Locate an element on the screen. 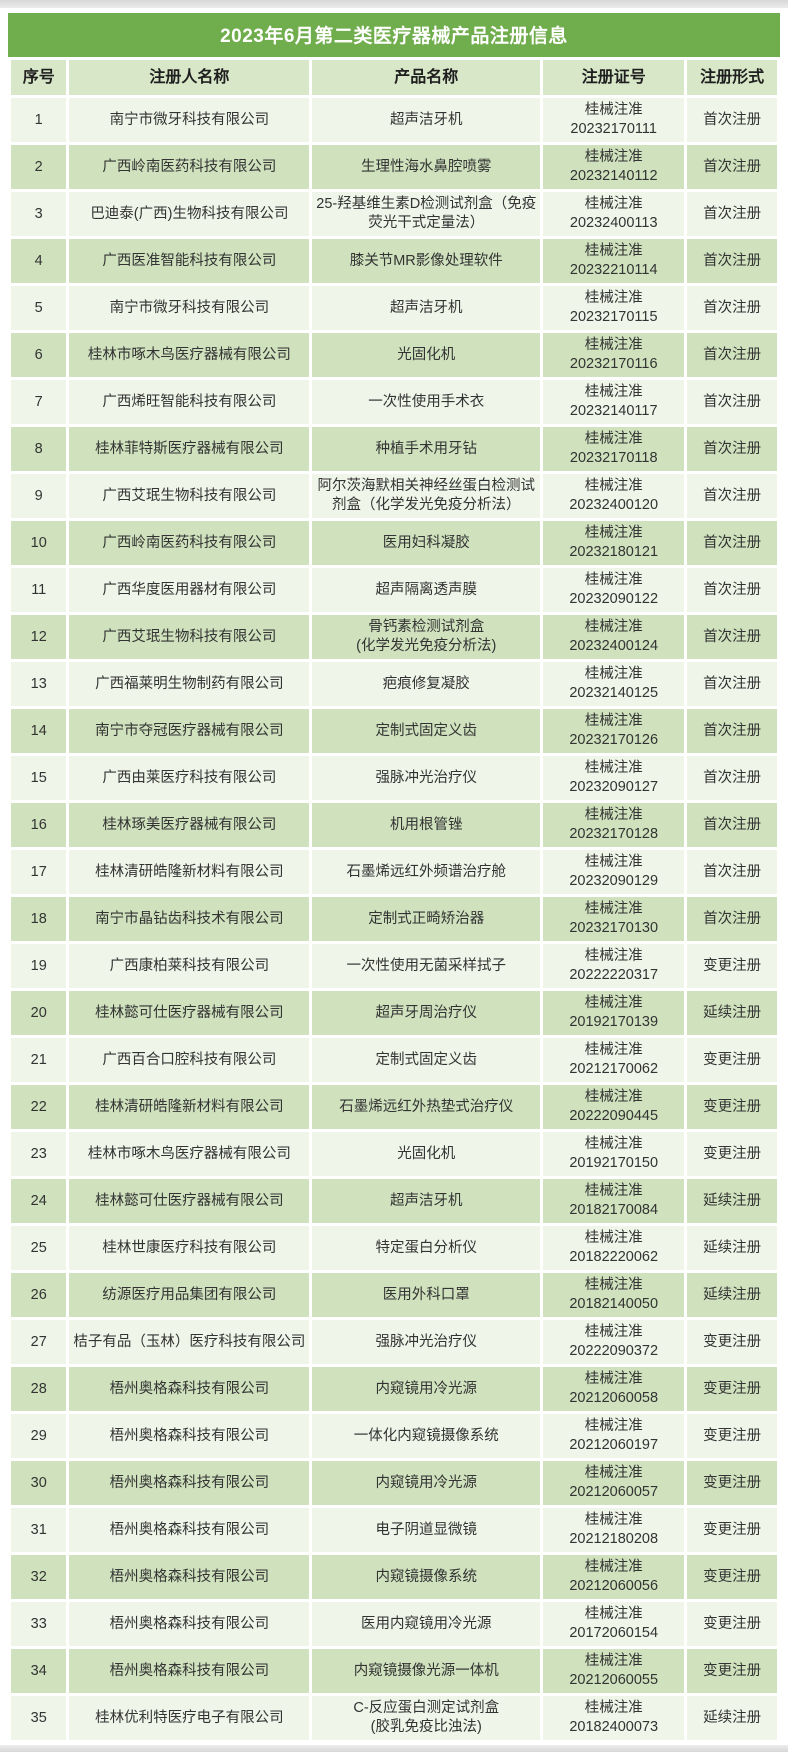 This screenshot has height=1752, width=788. cell-registrant-name: 桂林市啄木鸟医疗器械有限公司 is located at coordinates (189, 1154).